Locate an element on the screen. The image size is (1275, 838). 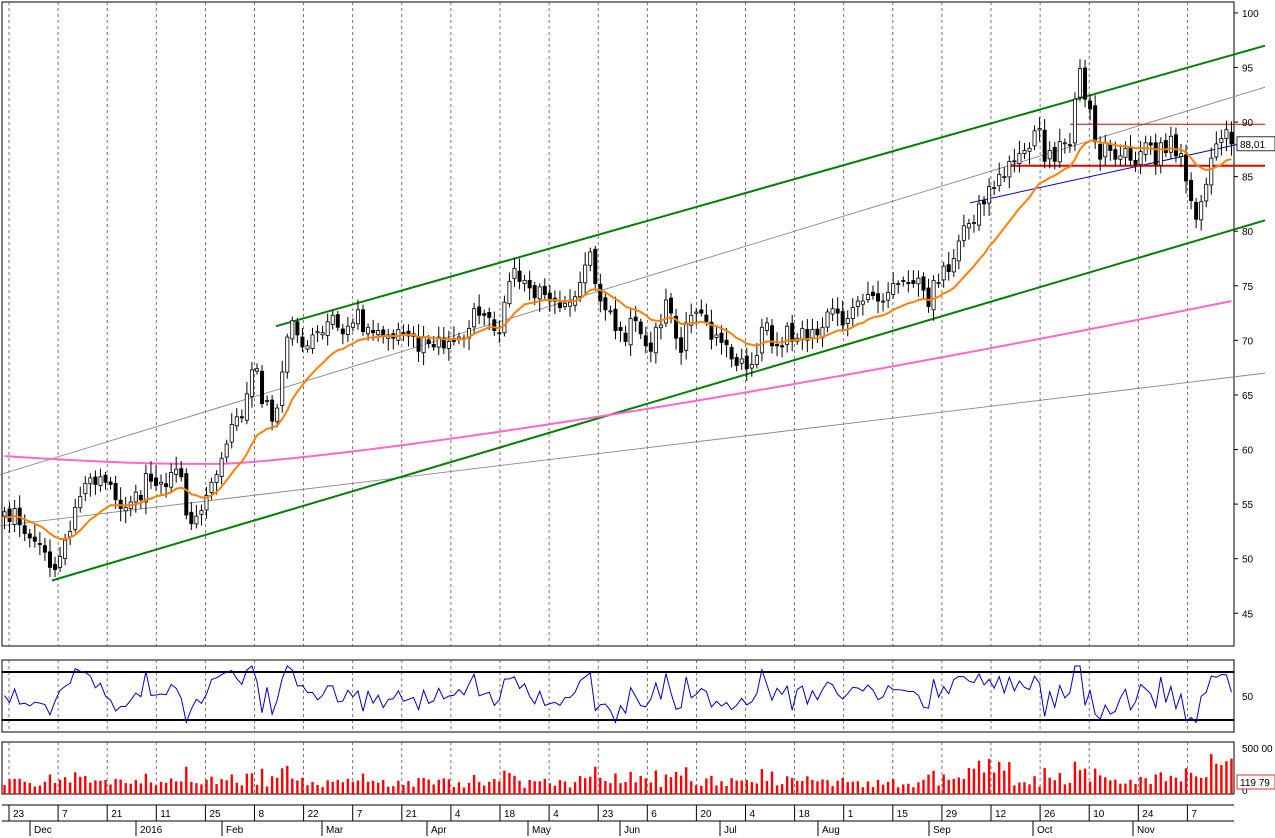
volume-tick-top: 500 00 is located at coordinates (1257, 749).